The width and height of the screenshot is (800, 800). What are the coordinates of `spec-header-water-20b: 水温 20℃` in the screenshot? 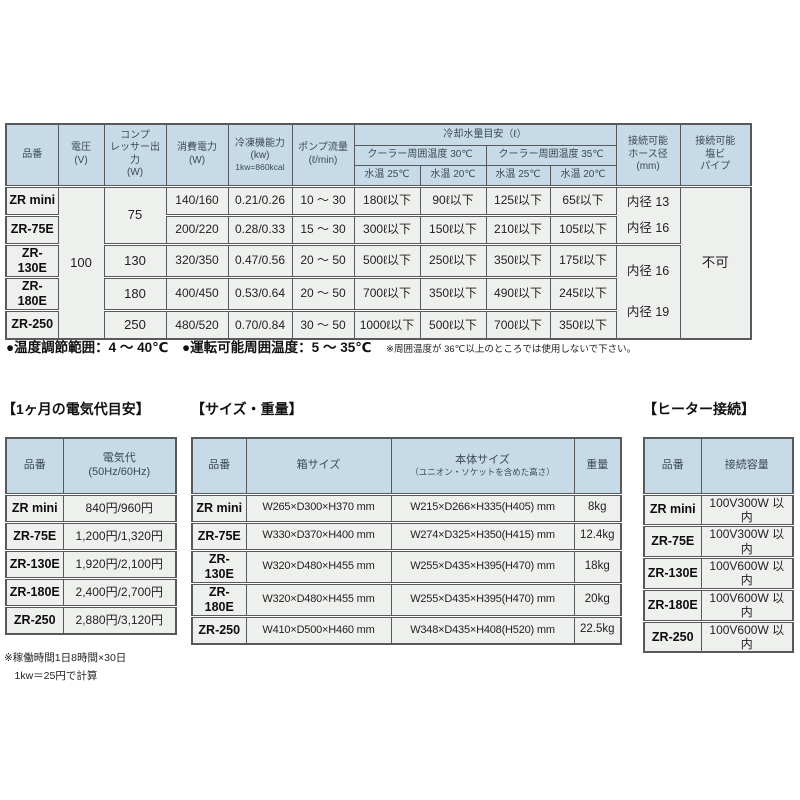 It's located at (583, 175).